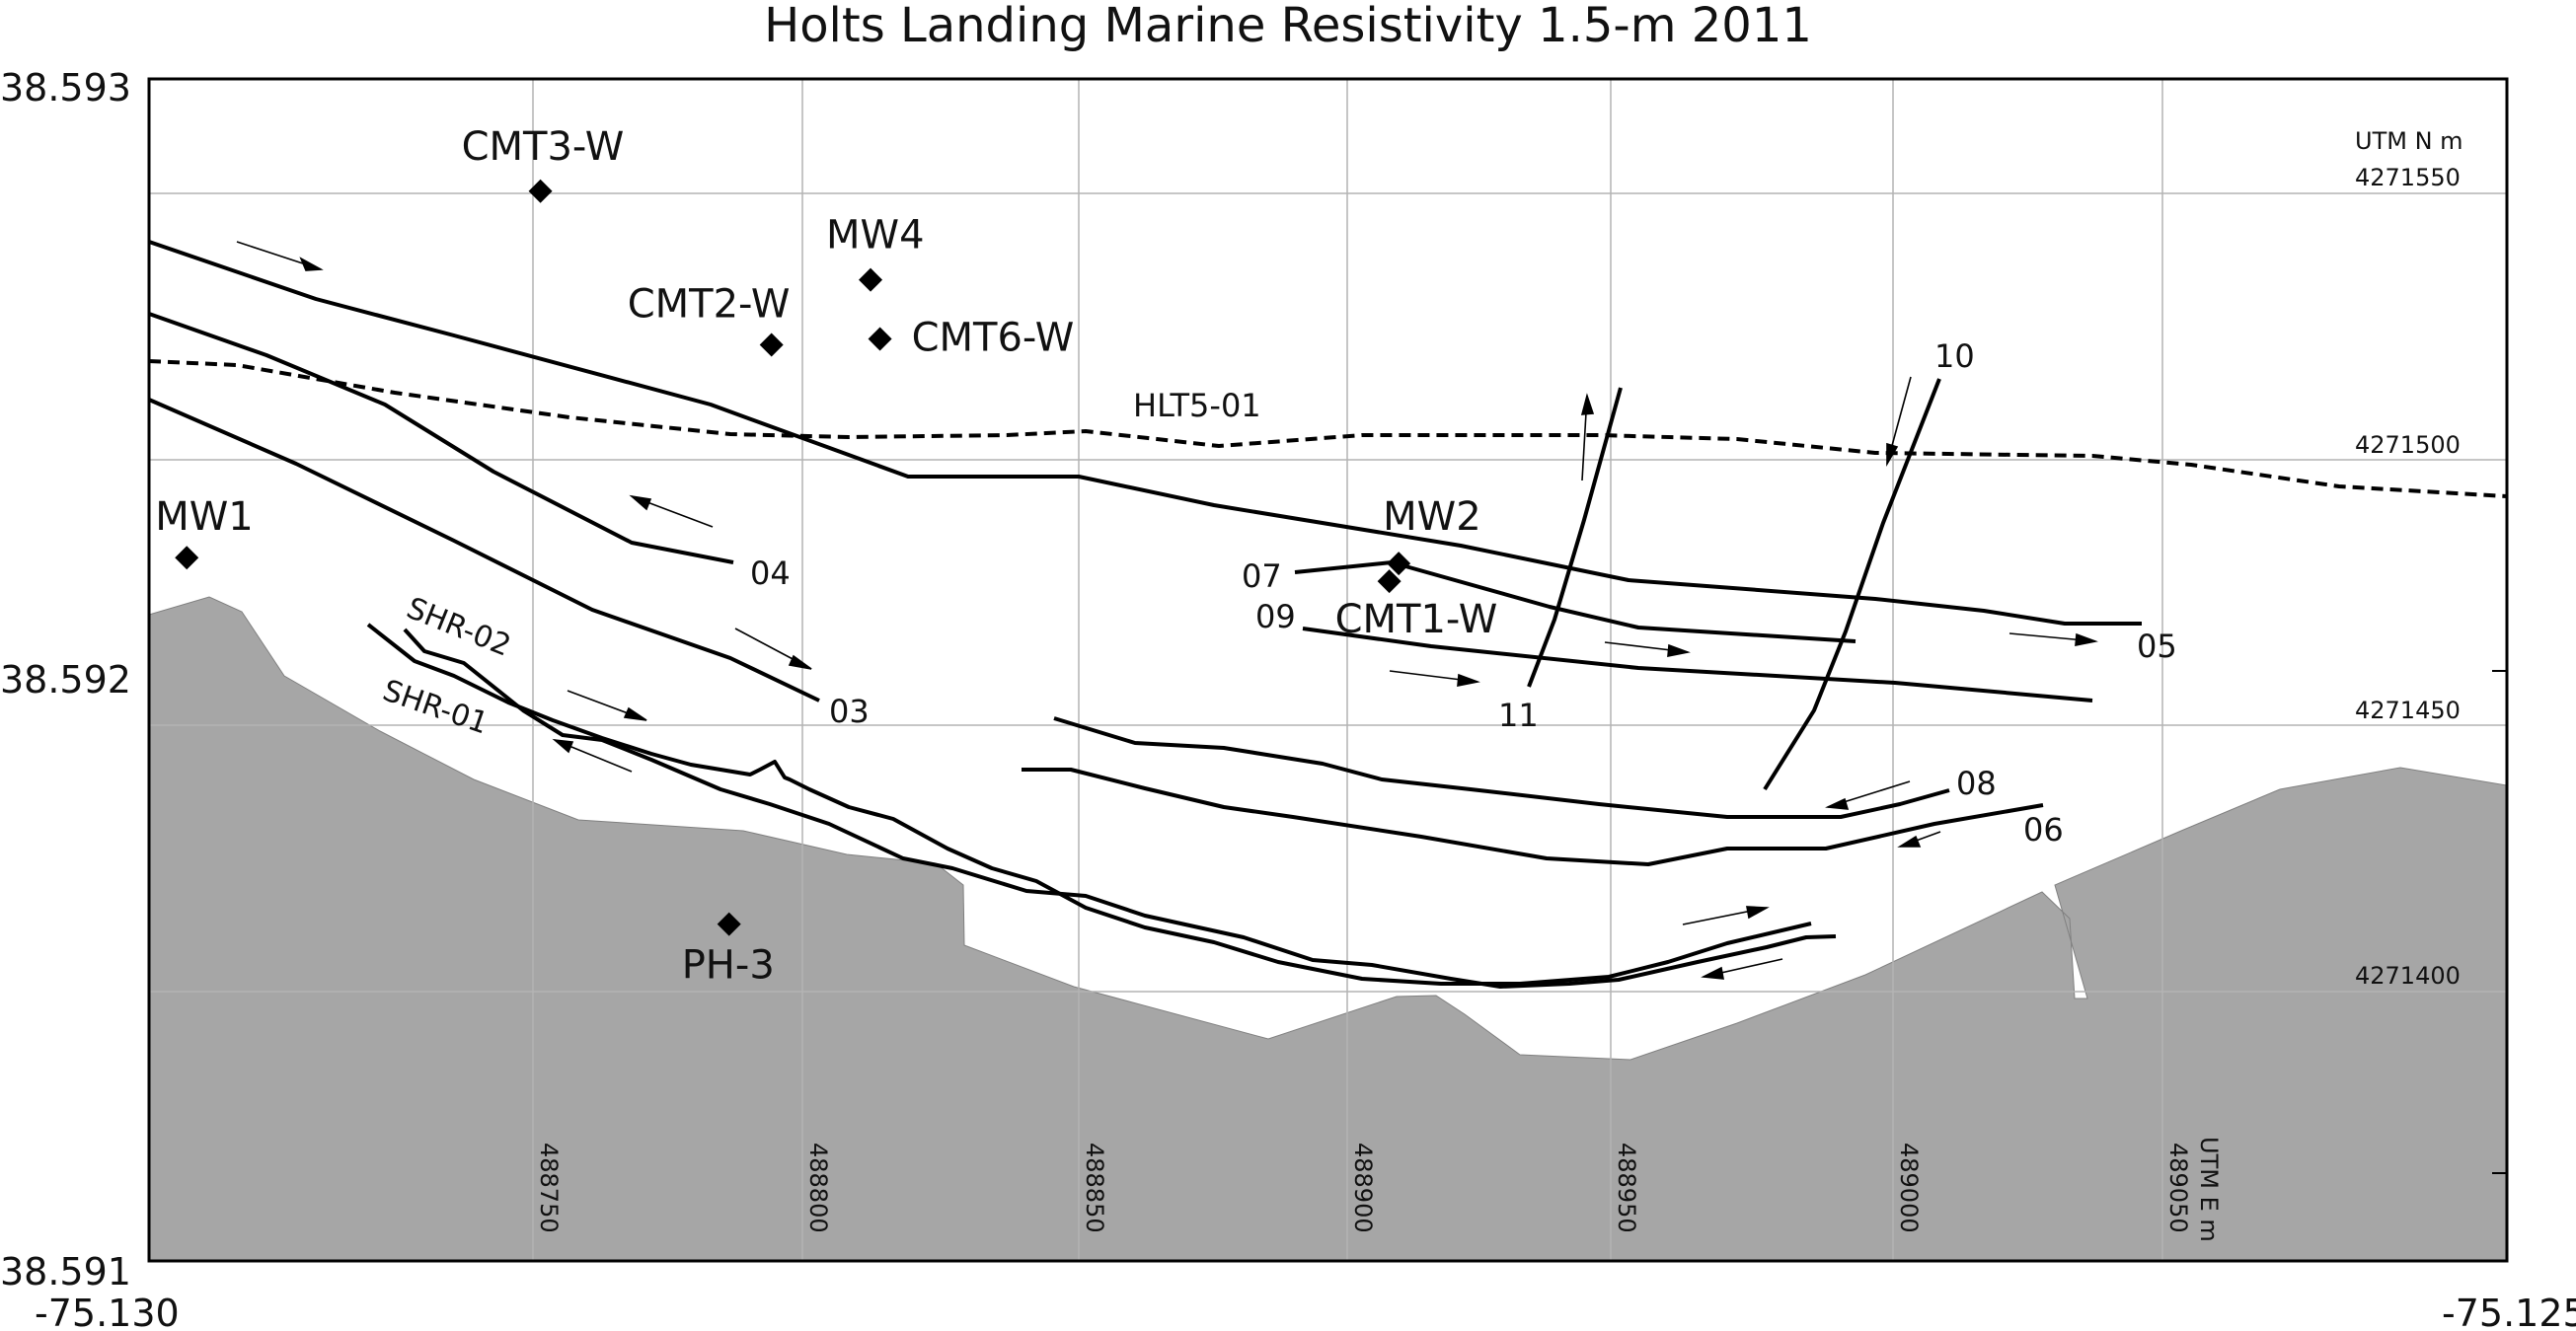  What do you see at coordinates (1416, 619) in the screenshot?
I see `well-label: CMT1-W` at bounding box center [1416, 619].